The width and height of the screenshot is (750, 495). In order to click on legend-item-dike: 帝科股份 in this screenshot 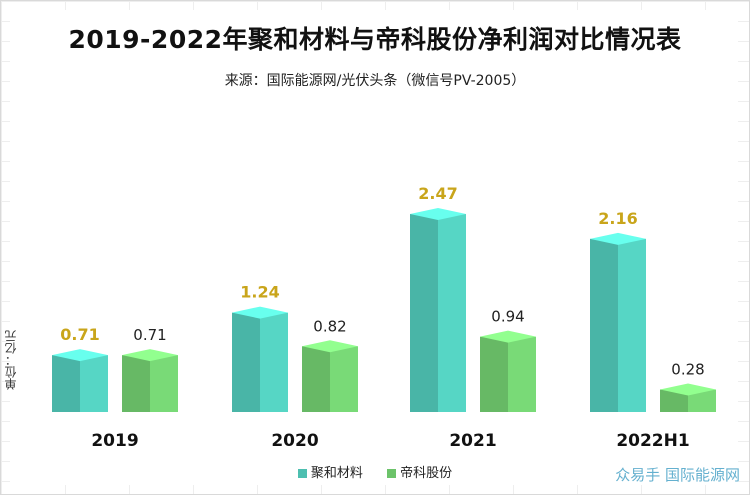, I will do `click(419, 471)`.